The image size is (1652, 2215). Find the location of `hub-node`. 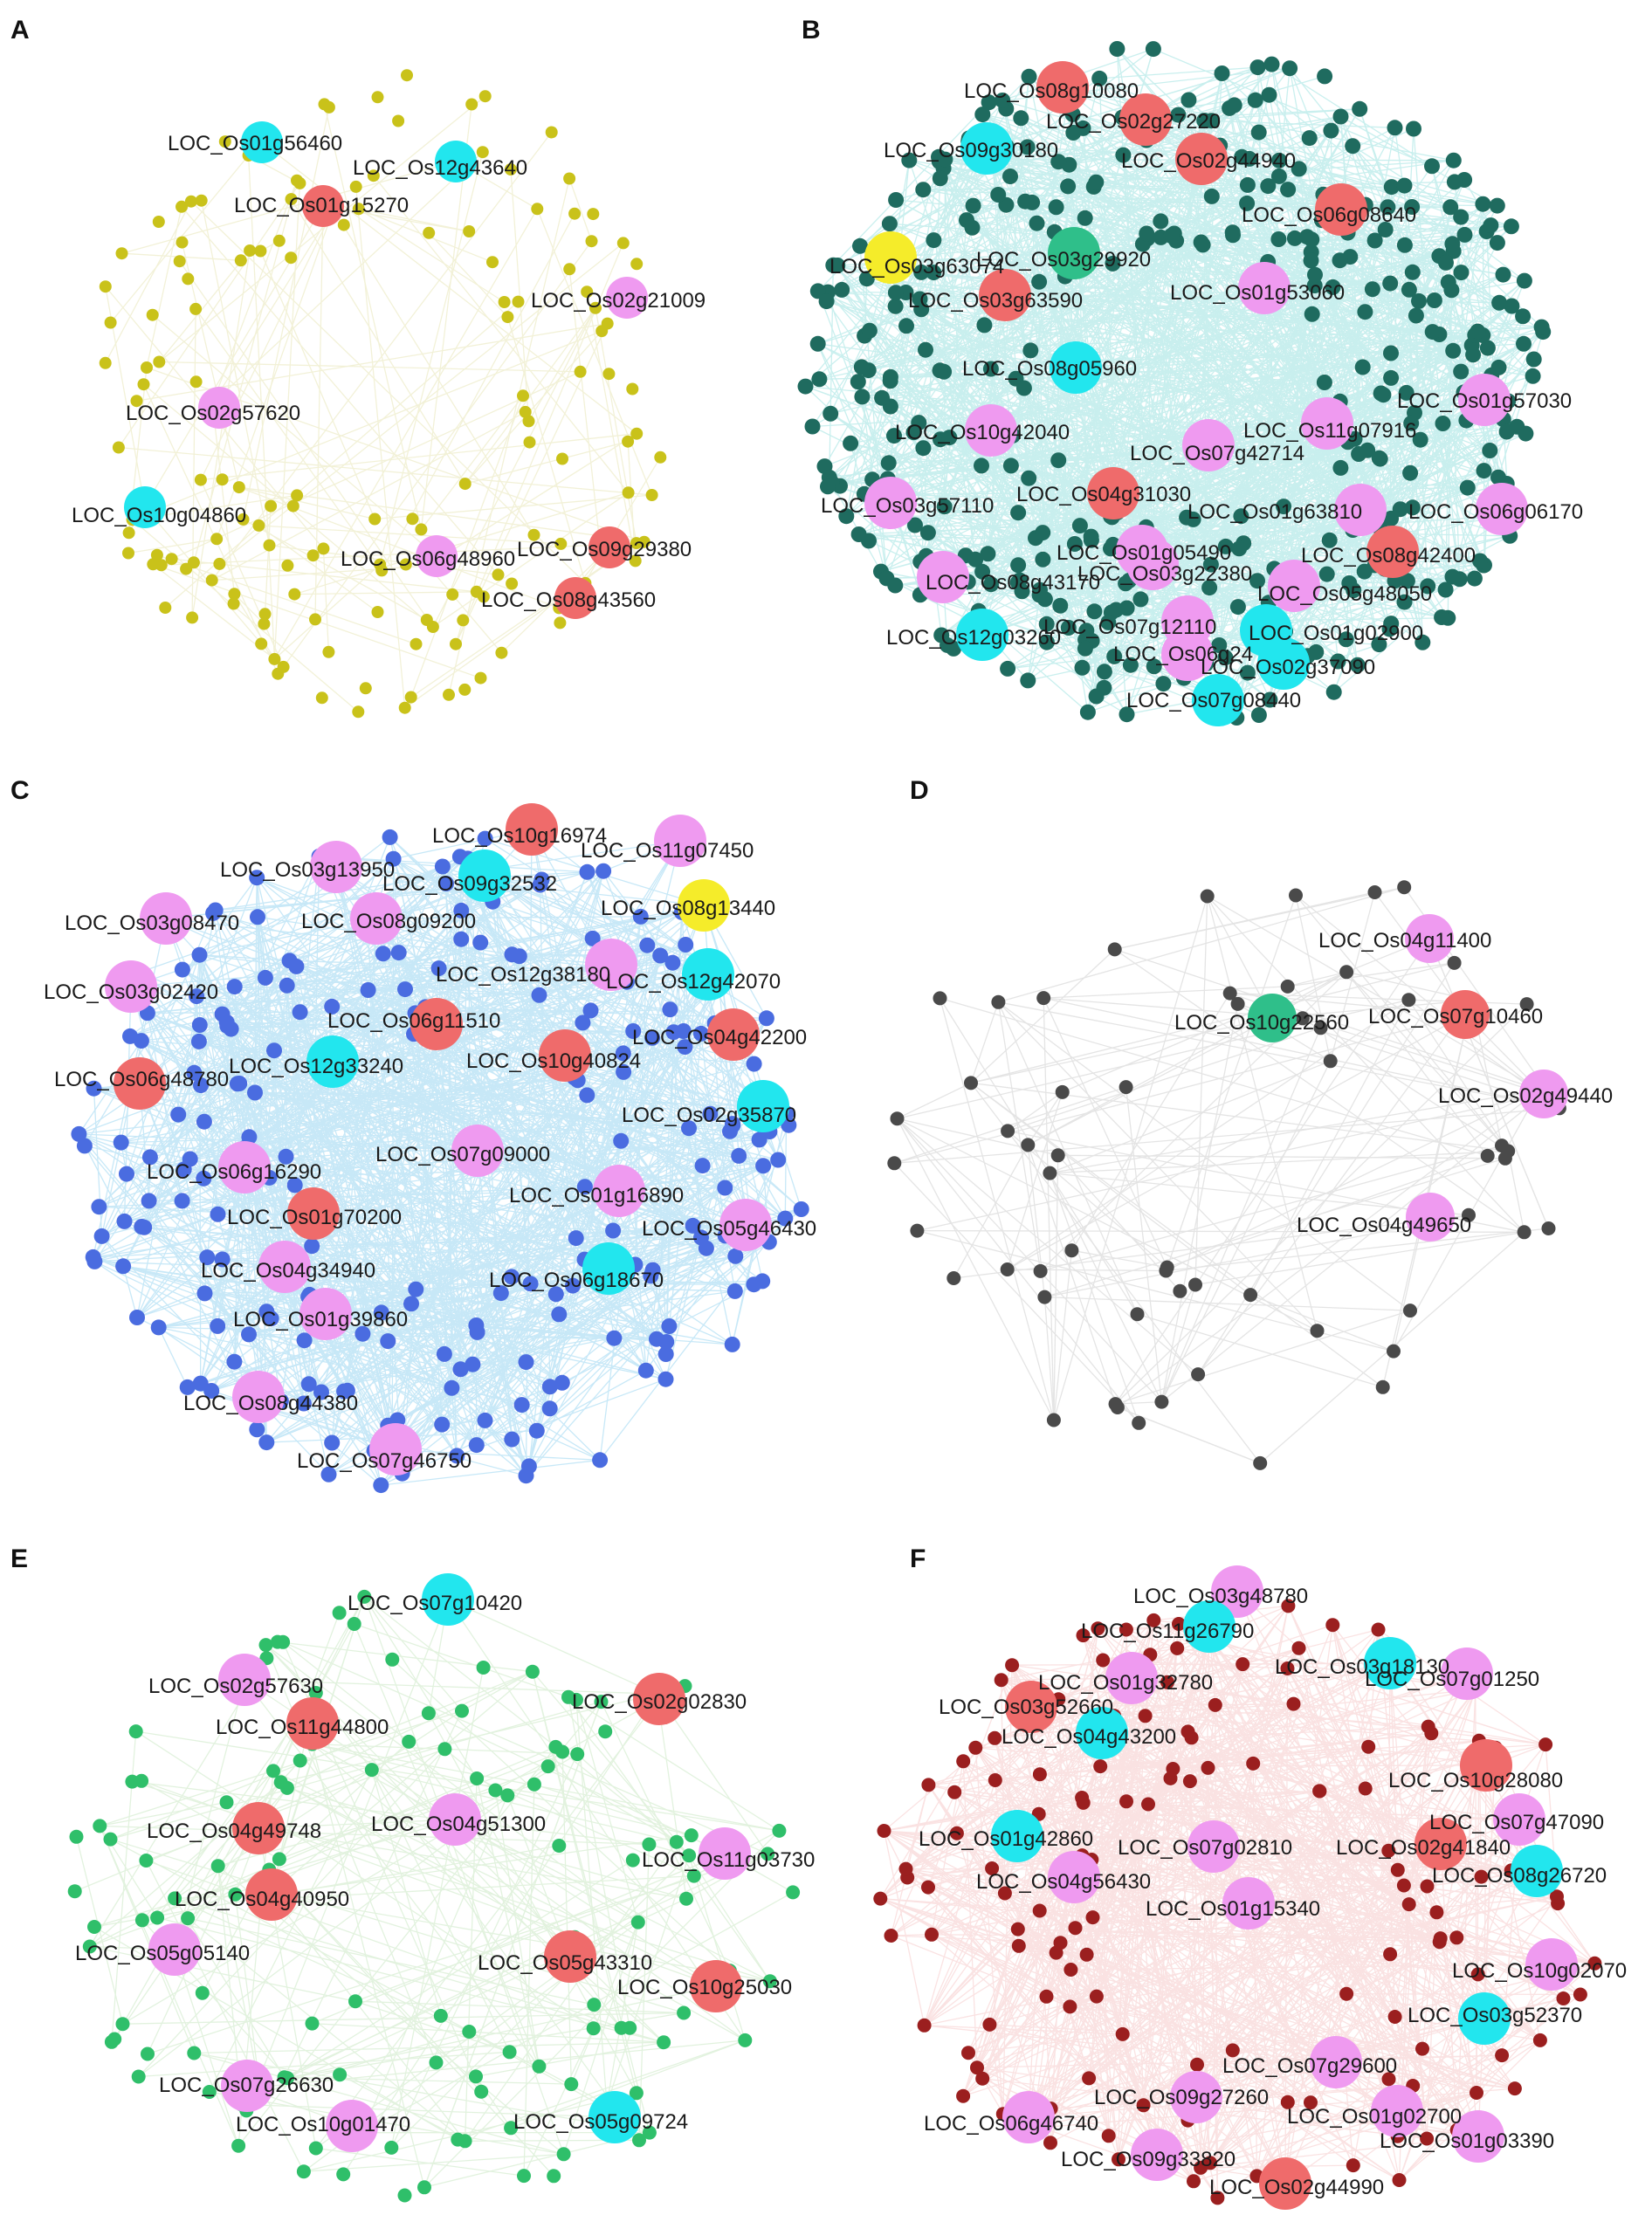

hub-node is located at coordinates (575, 598).